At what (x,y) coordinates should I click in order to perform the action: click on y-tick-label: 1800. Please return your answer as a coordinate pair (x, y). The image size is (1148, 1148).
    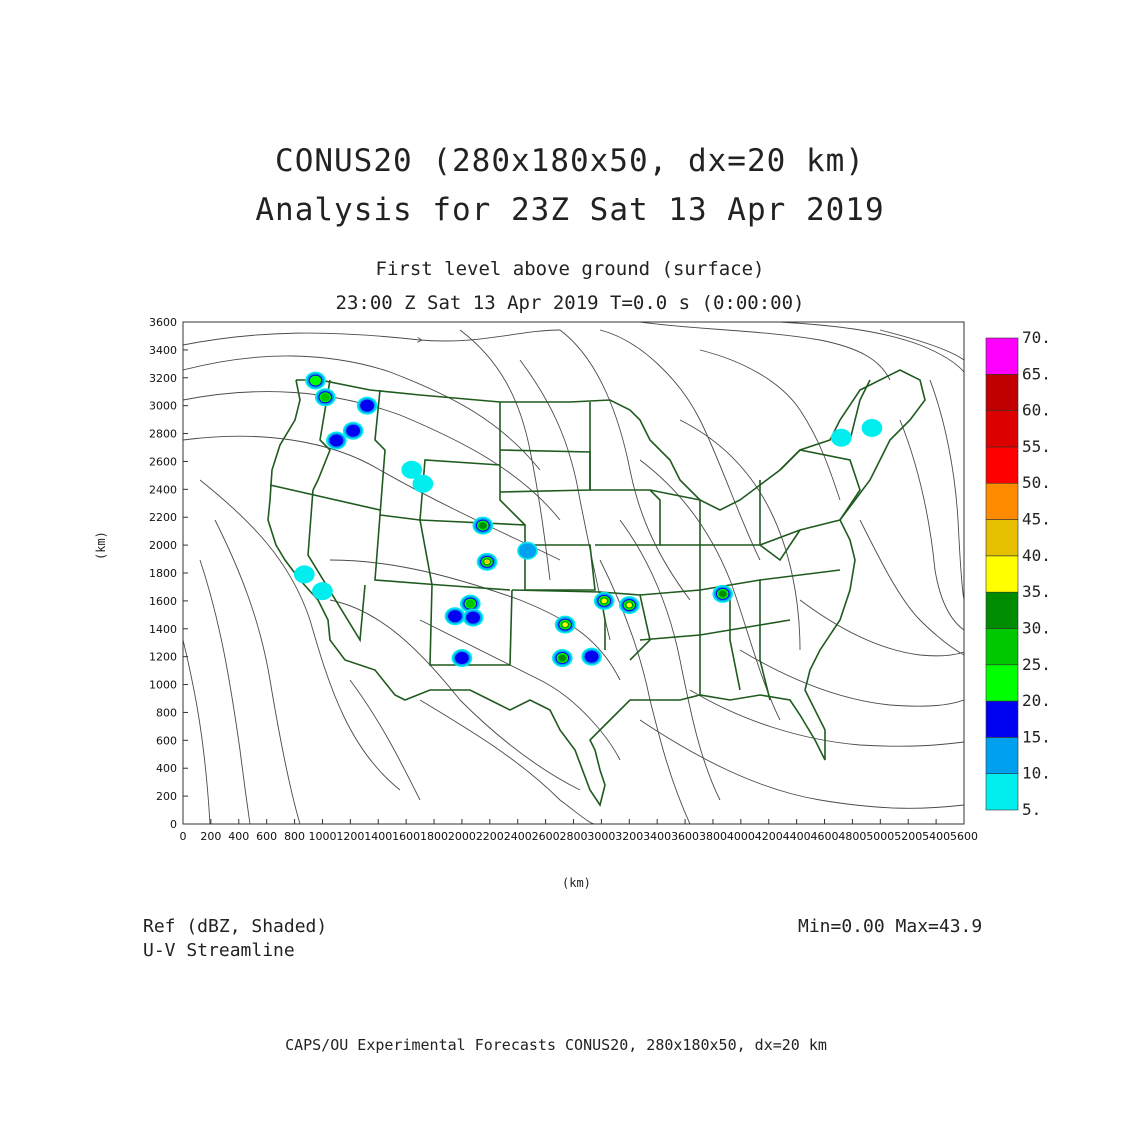
    Looking at the image, I should click on (163, 573).